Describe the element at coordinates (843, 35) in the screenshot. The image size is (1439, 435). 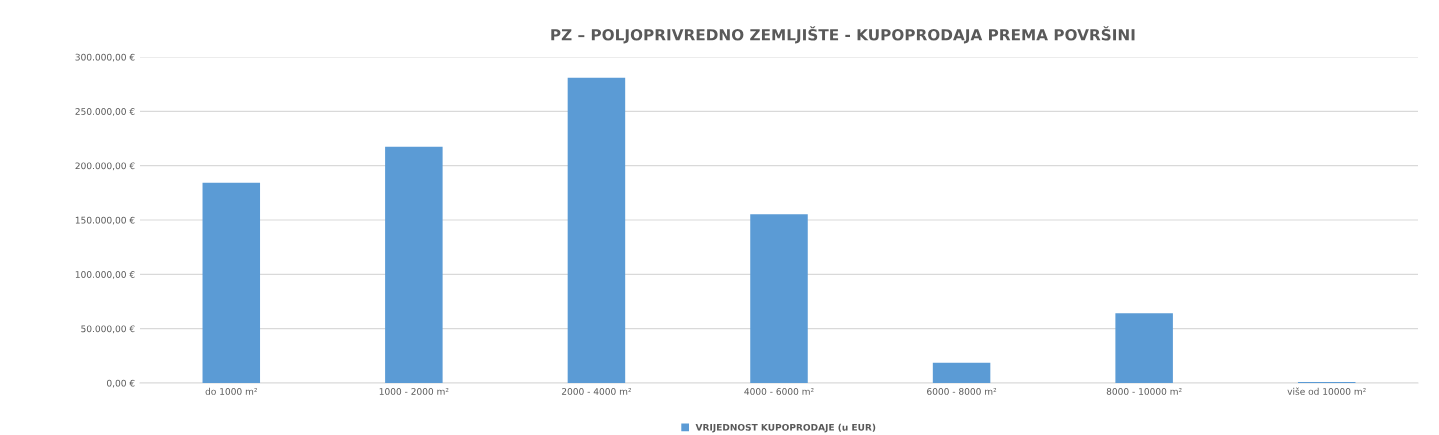
I see `chart-title: PZ – POLJOPRIVREDNO ZEMLJIŠTE - KUPOPRODAJA PREMA POVRŠINI` at that location.